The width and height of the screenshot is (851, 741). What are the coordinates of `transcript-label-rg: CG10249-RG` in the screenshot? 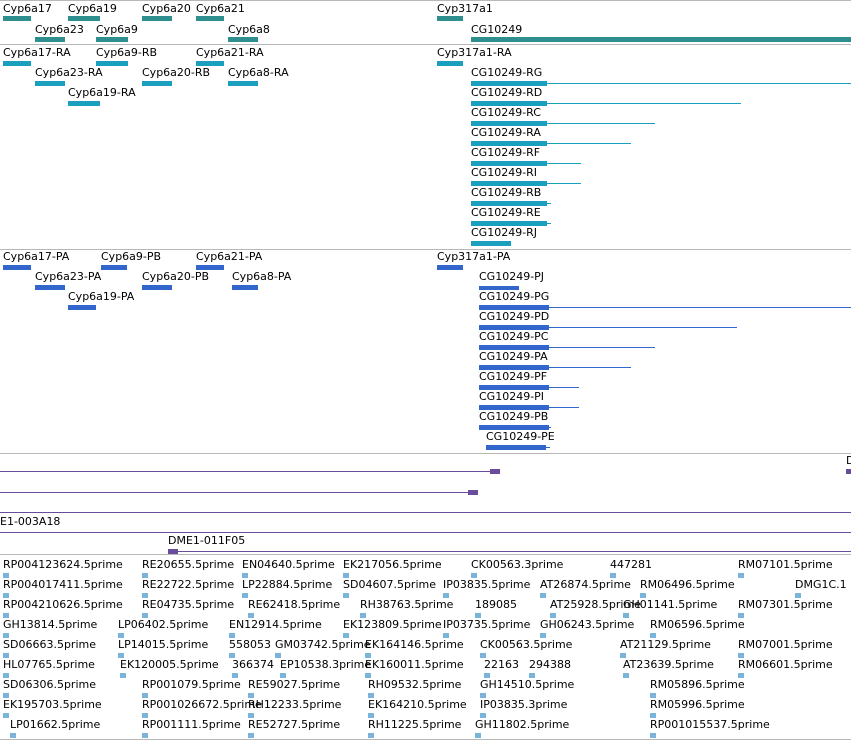 It's located at (507, 72).